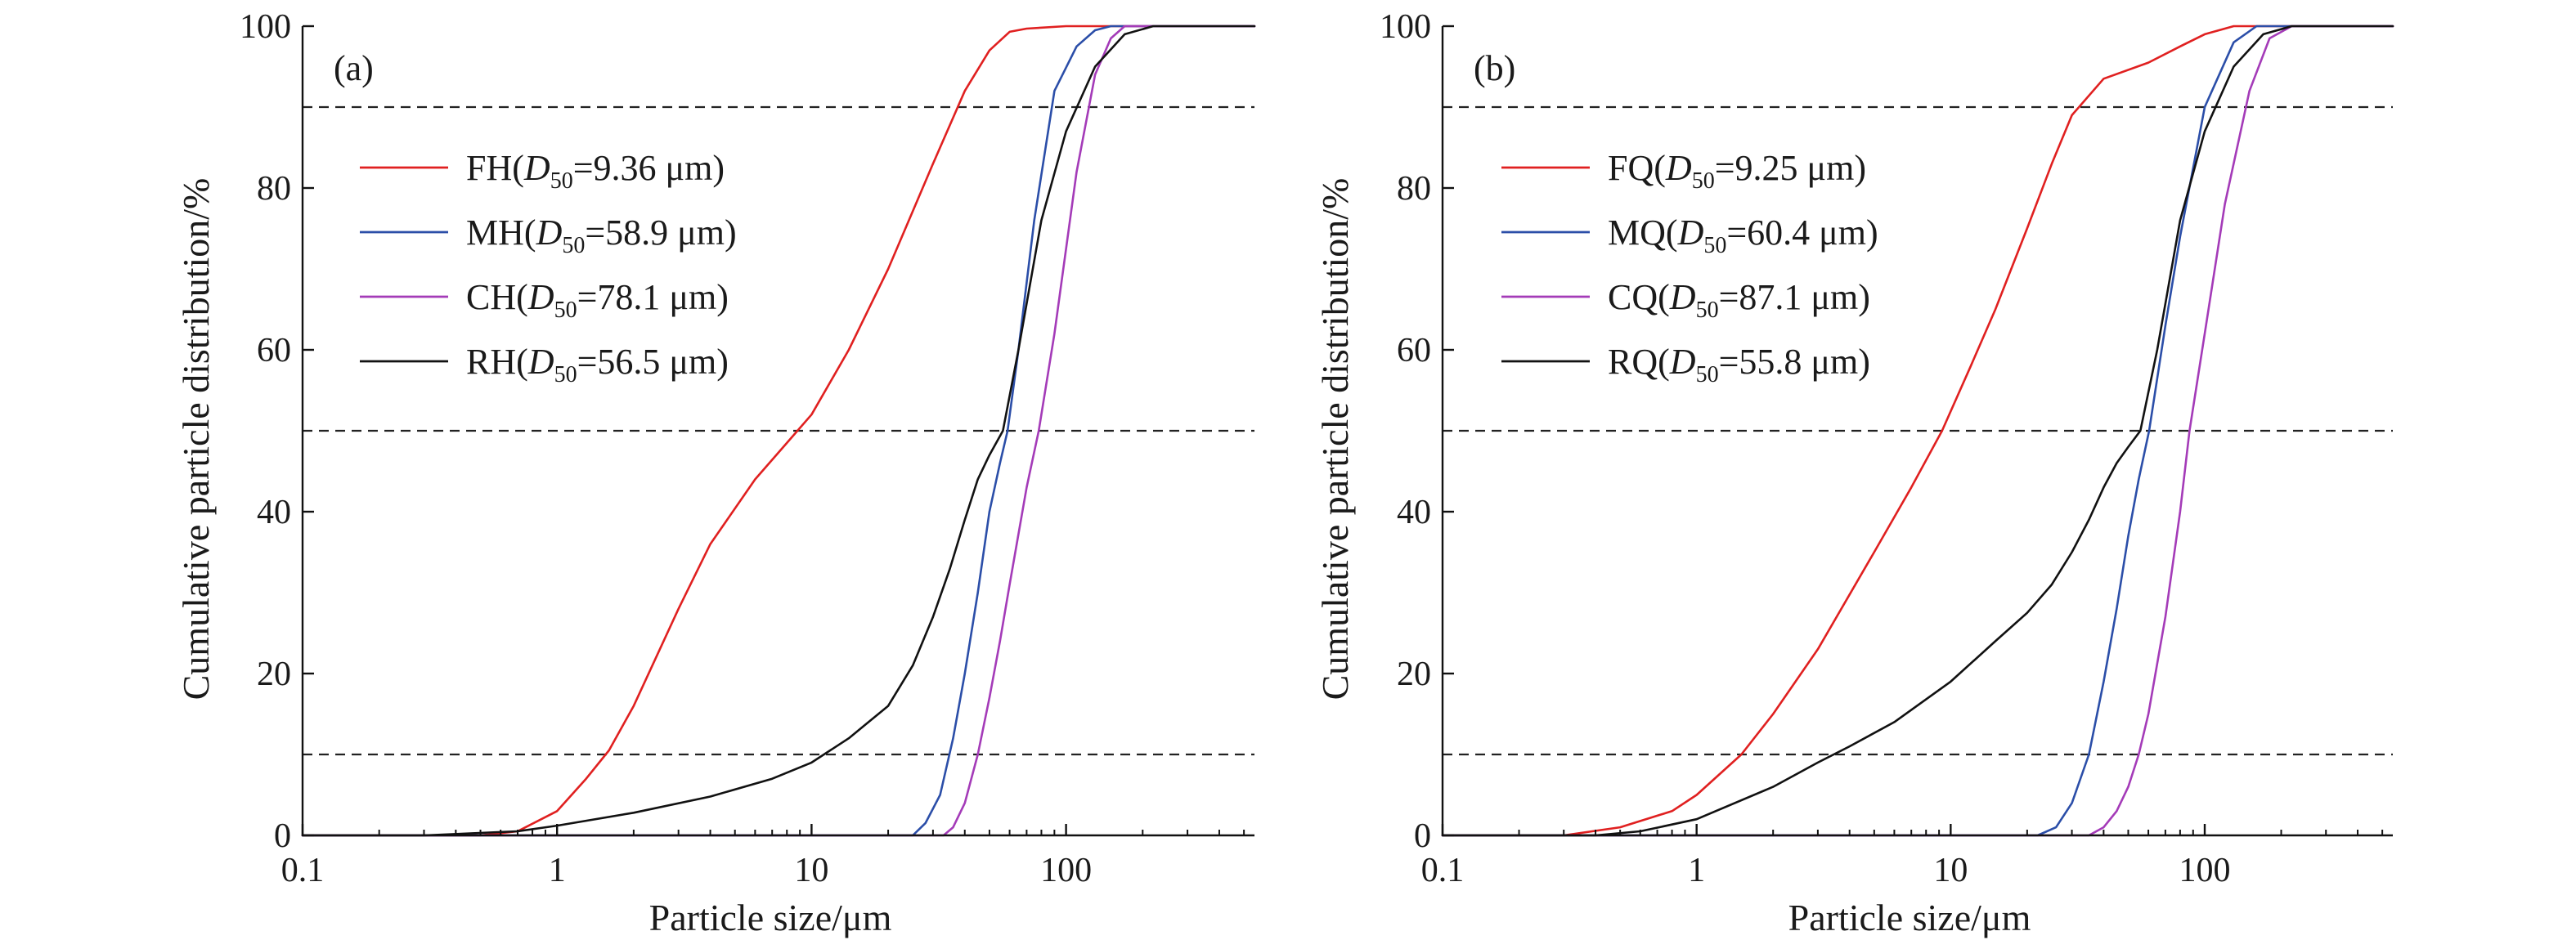  What do you see at coordinates (597, 364) in the screenshot?
I see `legend-label: RH(D50=56.5 μm)` at bounding box center [597, 364].